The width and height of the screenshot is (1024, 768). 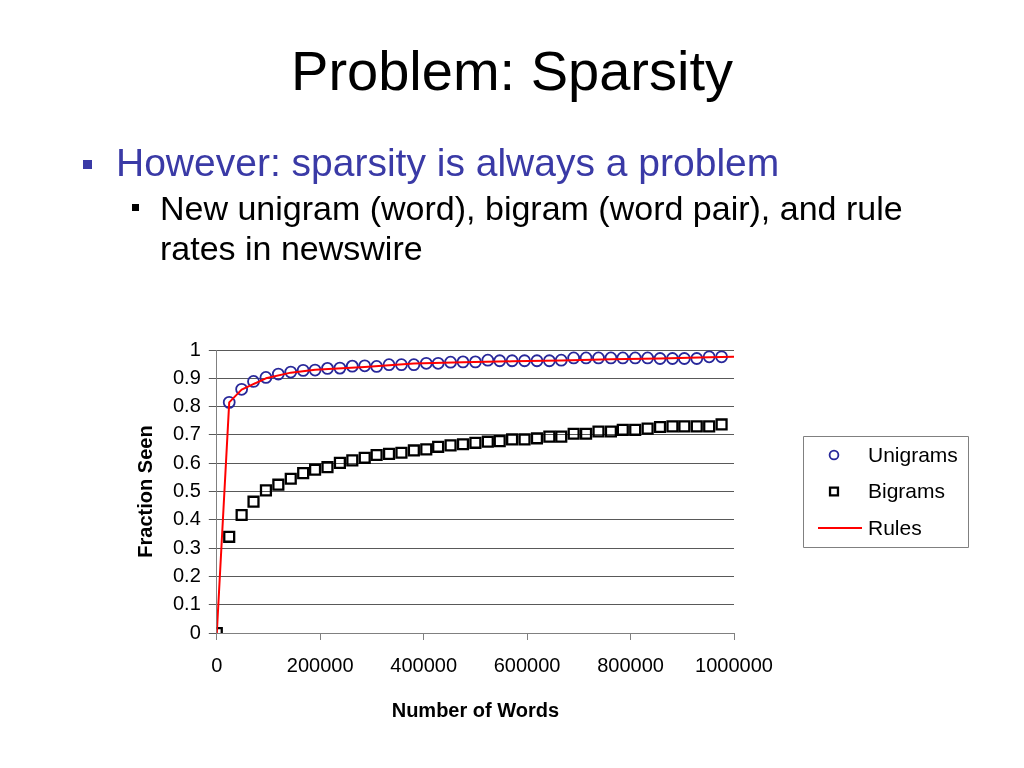 I want to click on legend-label: Bigrams, so click(x=907, y=491).